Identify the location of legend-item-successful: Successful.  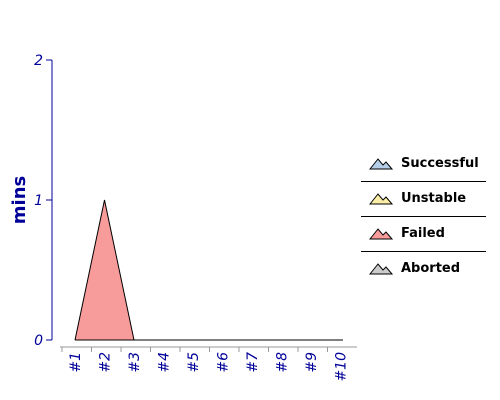
(423, 164).